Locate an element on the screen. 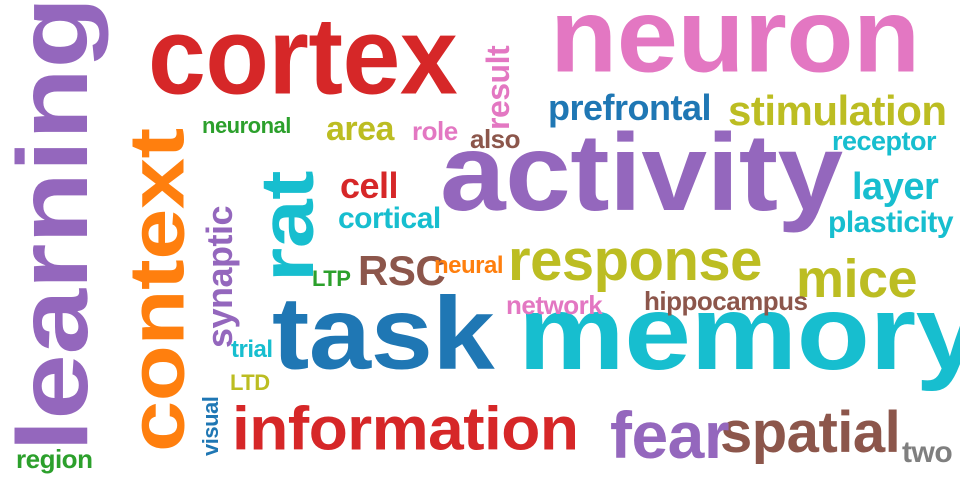 This screenshot has width=960, height=480. word-cell: cell is located at coordinates (369, 185).